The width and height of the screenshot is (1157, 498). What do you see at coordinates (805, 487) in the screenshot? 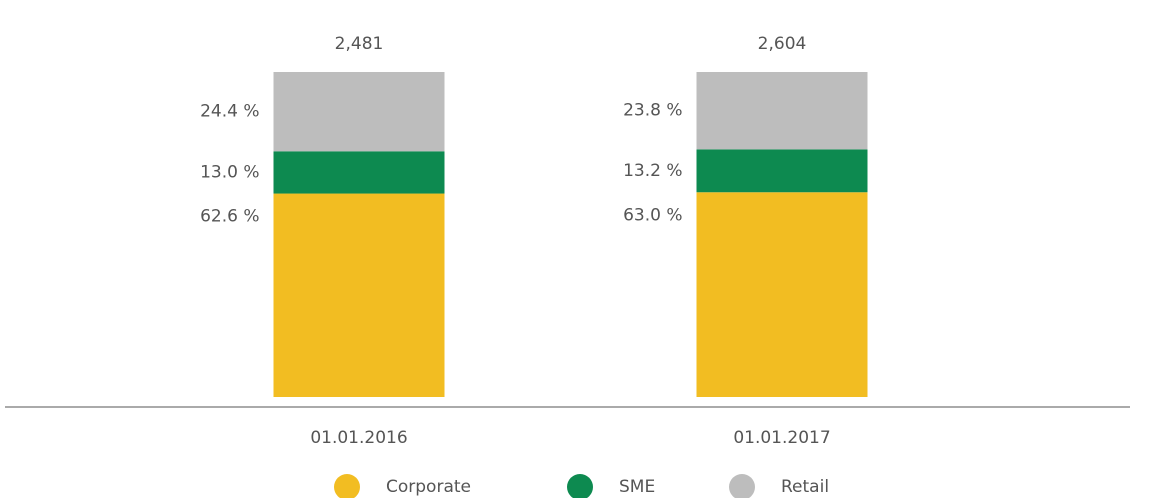
I see `legend-label: Retail` at bounding box center [805, 487].